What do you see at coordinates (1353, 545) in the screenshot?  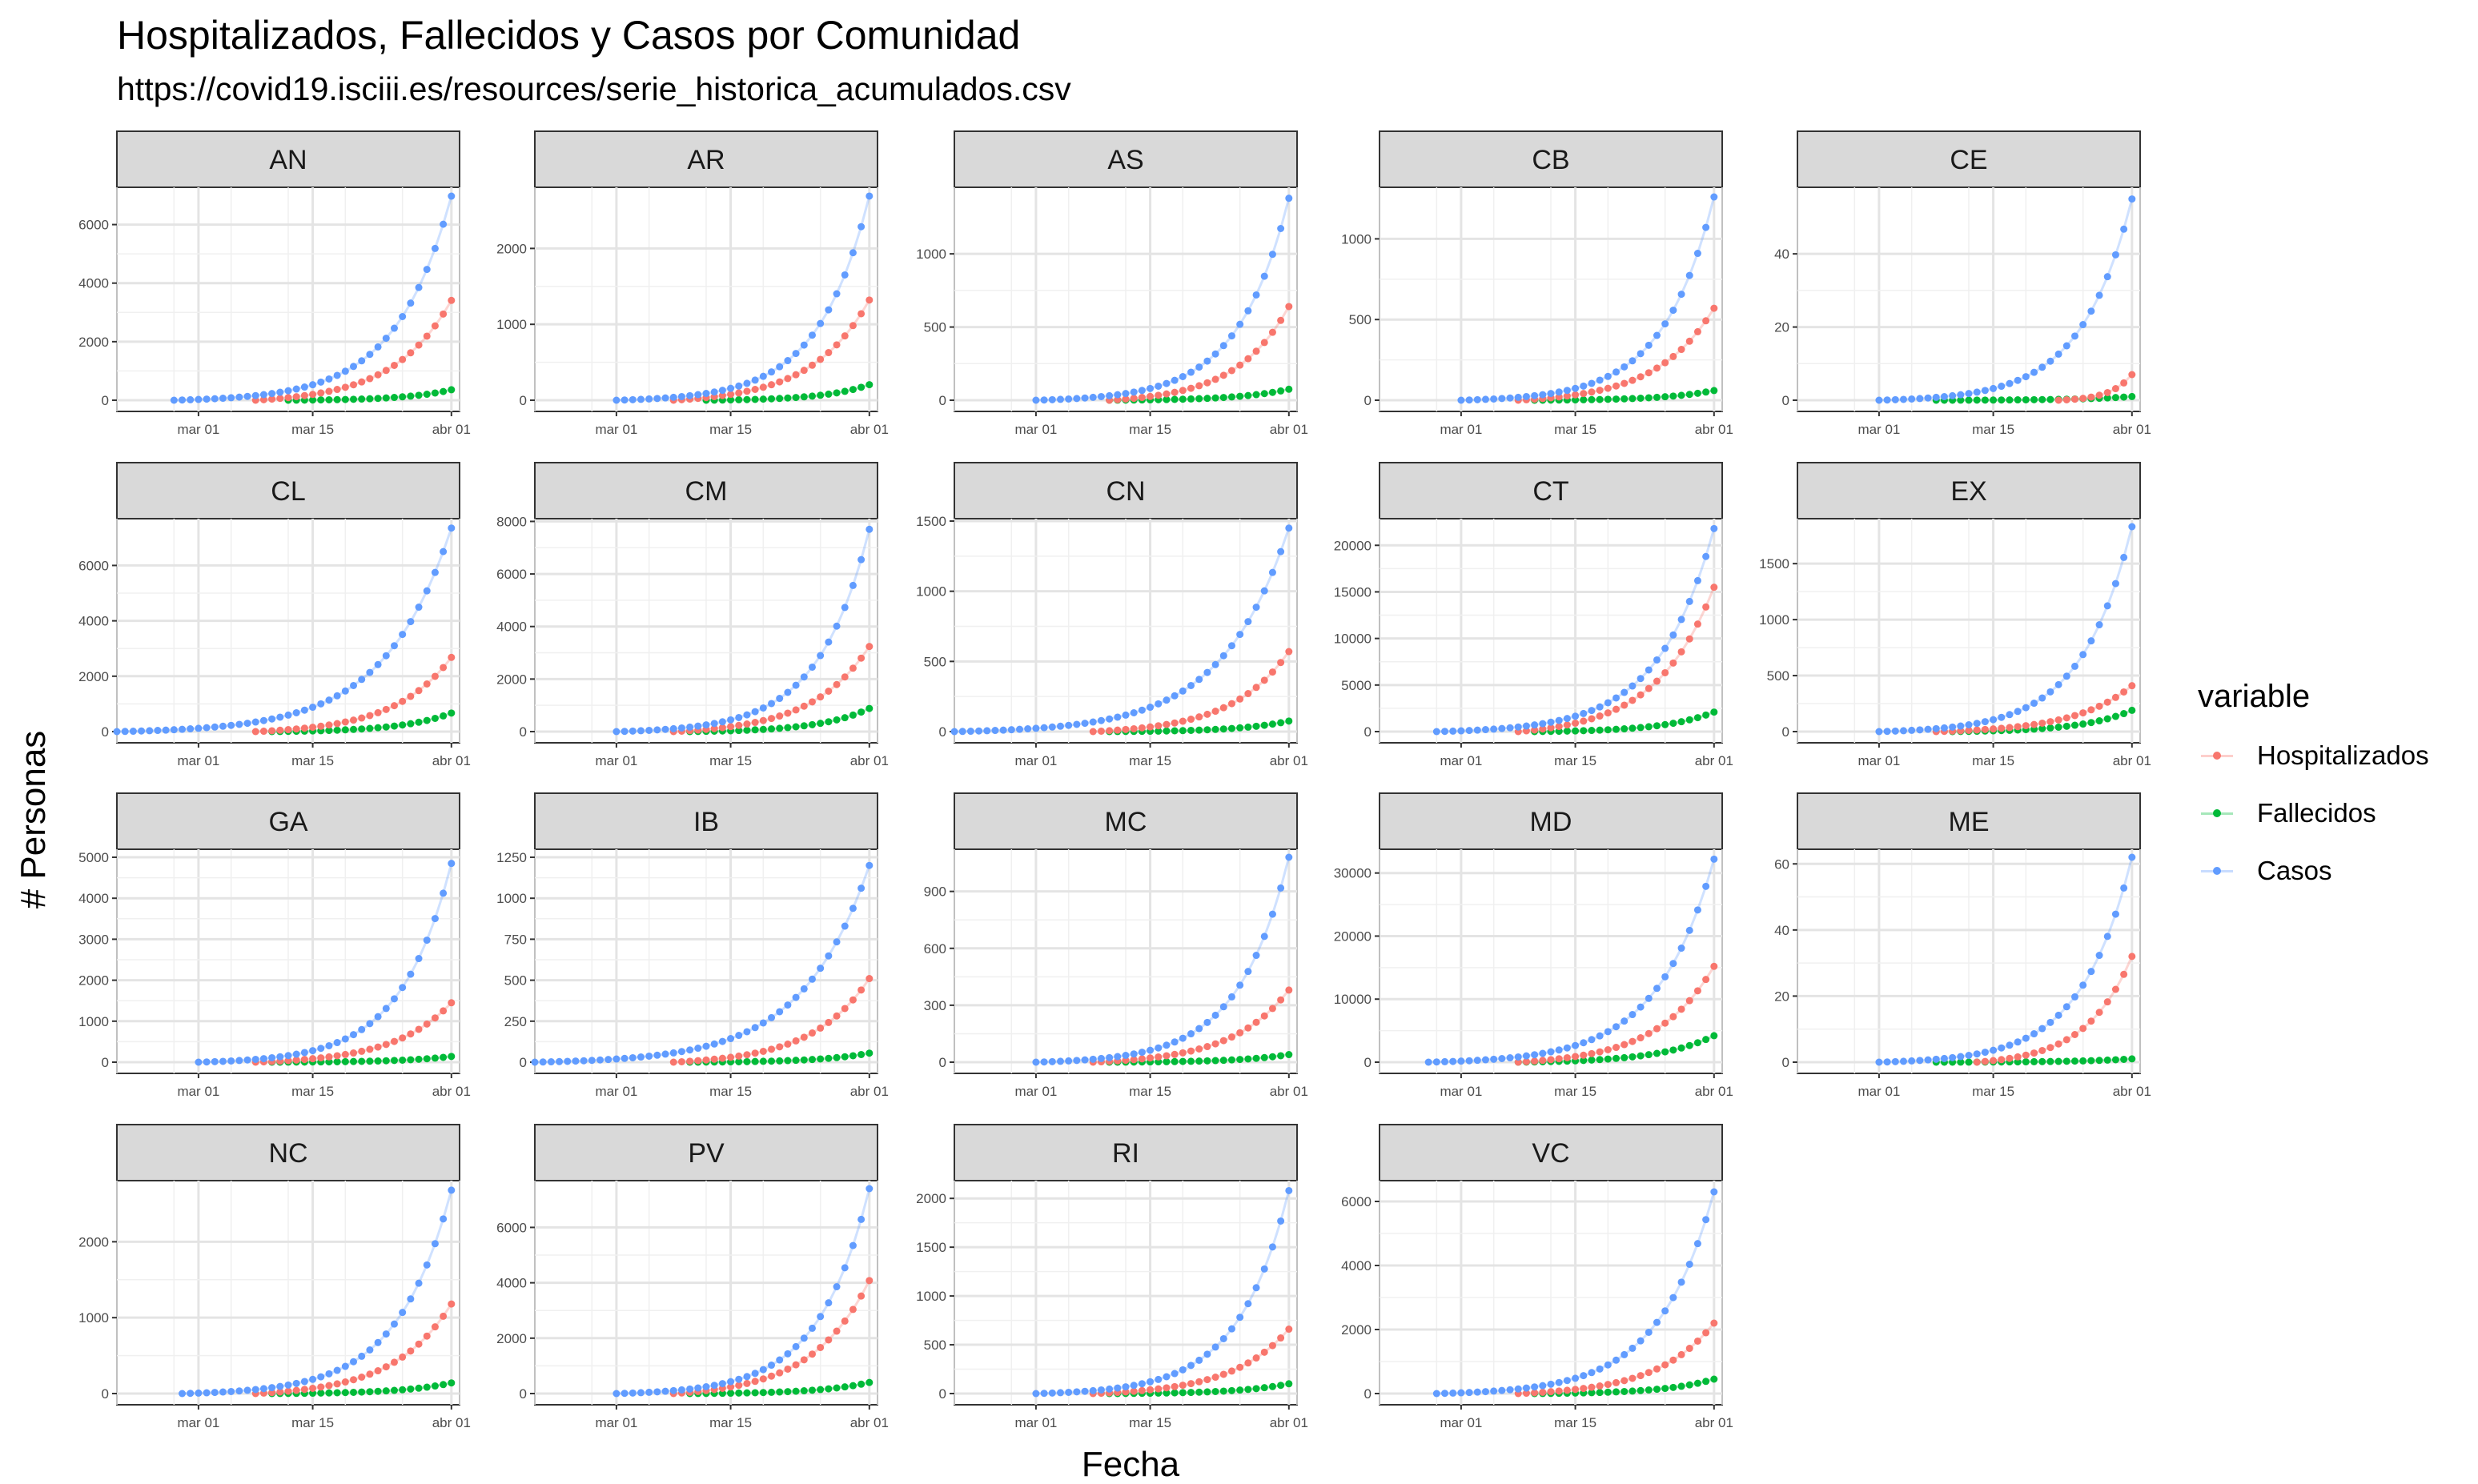 I see `y-tick-label: 20000` at bounding box center [1353, 545].